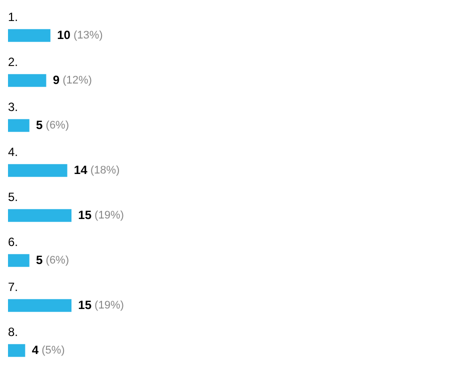  I want to click on data-label: 10 (13%), so click(80, 35).